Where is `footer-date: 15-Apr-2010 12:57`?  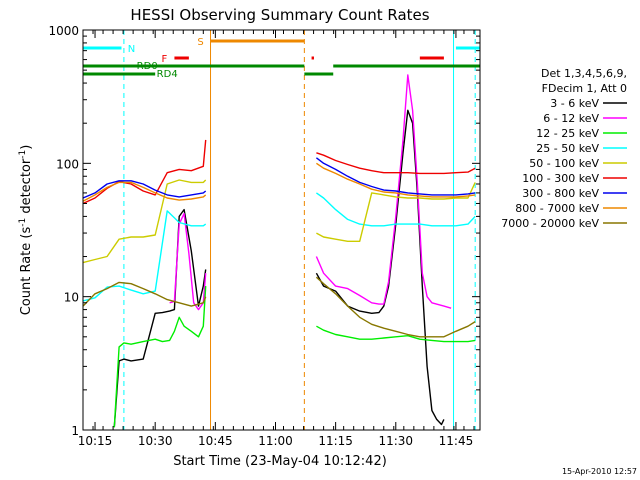
footer-date: 15-Apr-2010 12:57 is located at coordinates (599, 471).